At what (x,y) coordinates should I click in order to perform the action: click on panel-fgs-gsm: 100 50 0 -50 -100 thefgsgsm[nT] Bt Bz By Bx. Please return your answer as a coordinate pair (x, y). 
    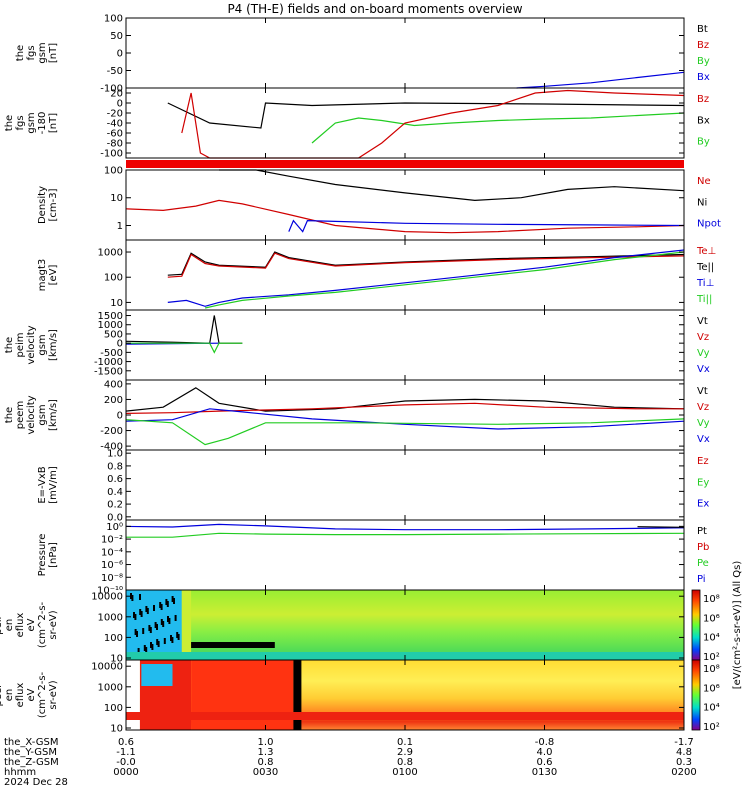
    Looking at the image, I should click on (362, 54).